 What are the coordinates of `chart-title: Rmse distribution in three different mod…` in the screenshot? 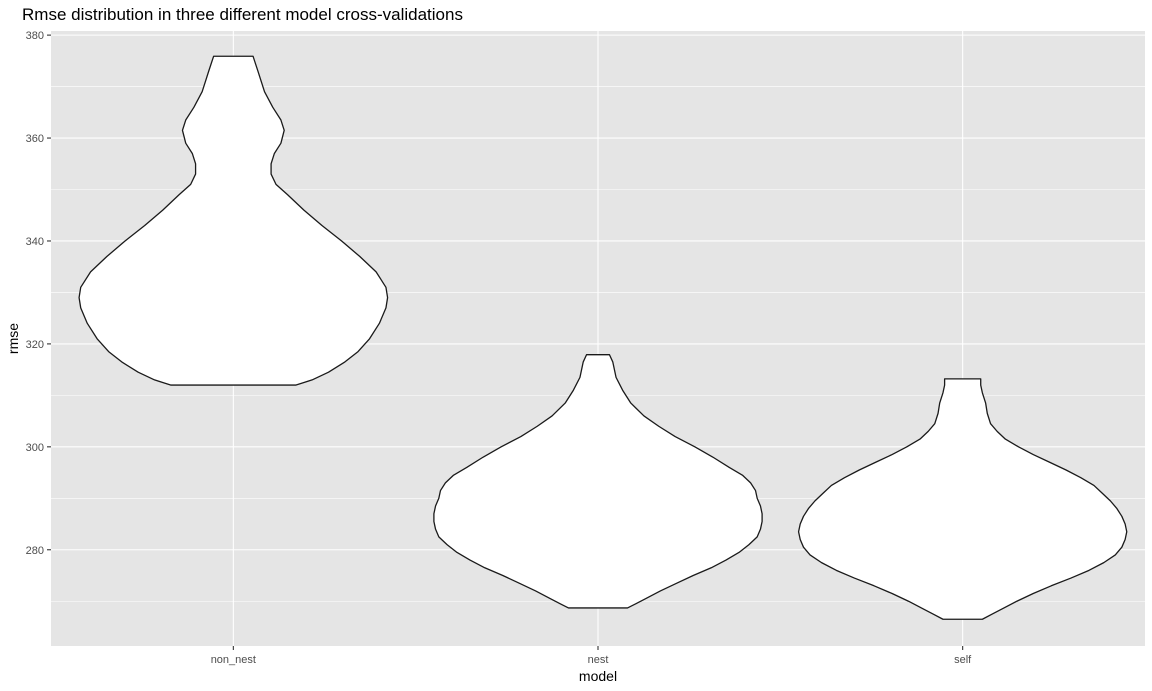 It's located at (242, 14).